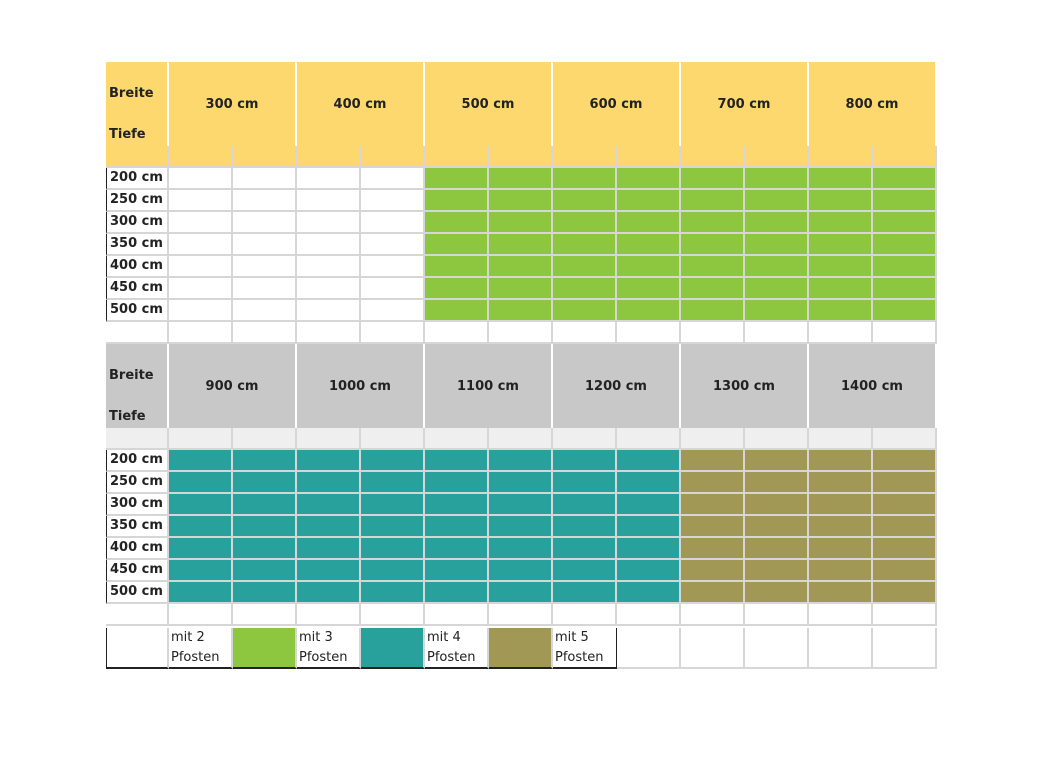 This screenshot has width=1040, height=757. What do you see at coordinates (361, 386) in the screenshot?
I see `column-header: 1000 cm` at bounding box center [361, 386].